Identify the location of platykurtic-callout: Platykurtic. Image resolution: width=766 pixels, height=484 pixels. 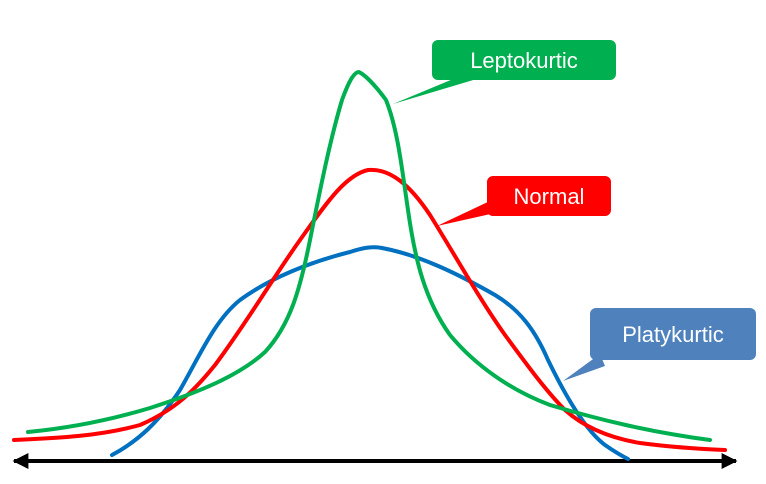
(659, 344).